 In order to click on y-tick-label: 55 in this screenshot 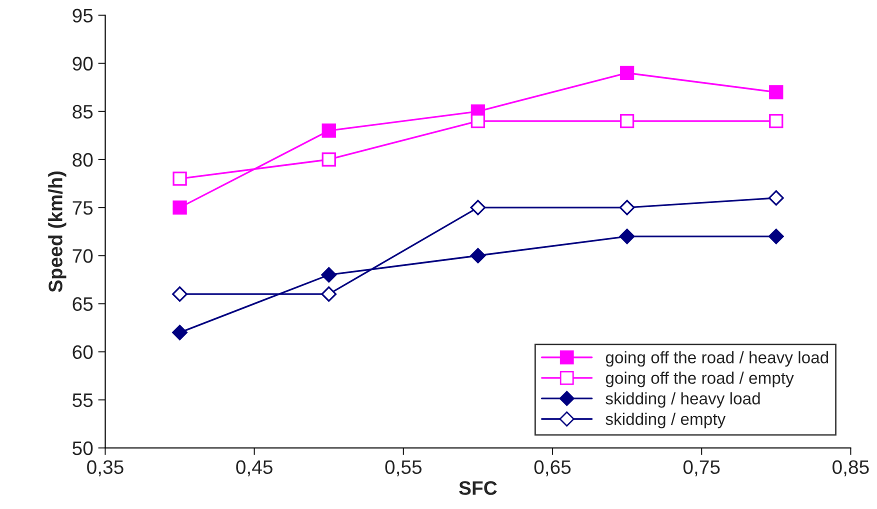, I will do `click(82, 401)`.